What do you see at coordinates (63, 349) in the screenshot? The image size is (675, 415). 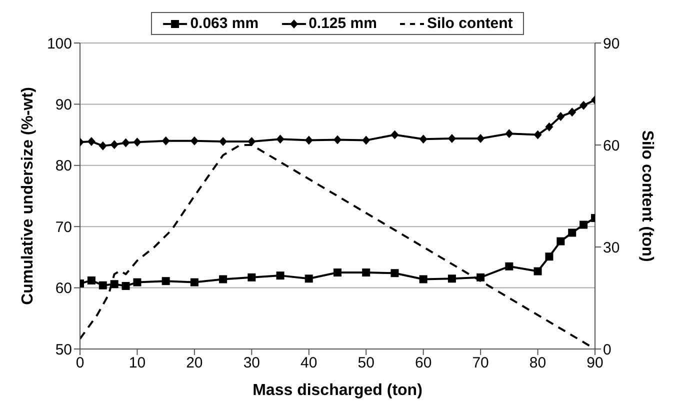 I see `y-tick-label: 50` at bounding box center [63, 349].